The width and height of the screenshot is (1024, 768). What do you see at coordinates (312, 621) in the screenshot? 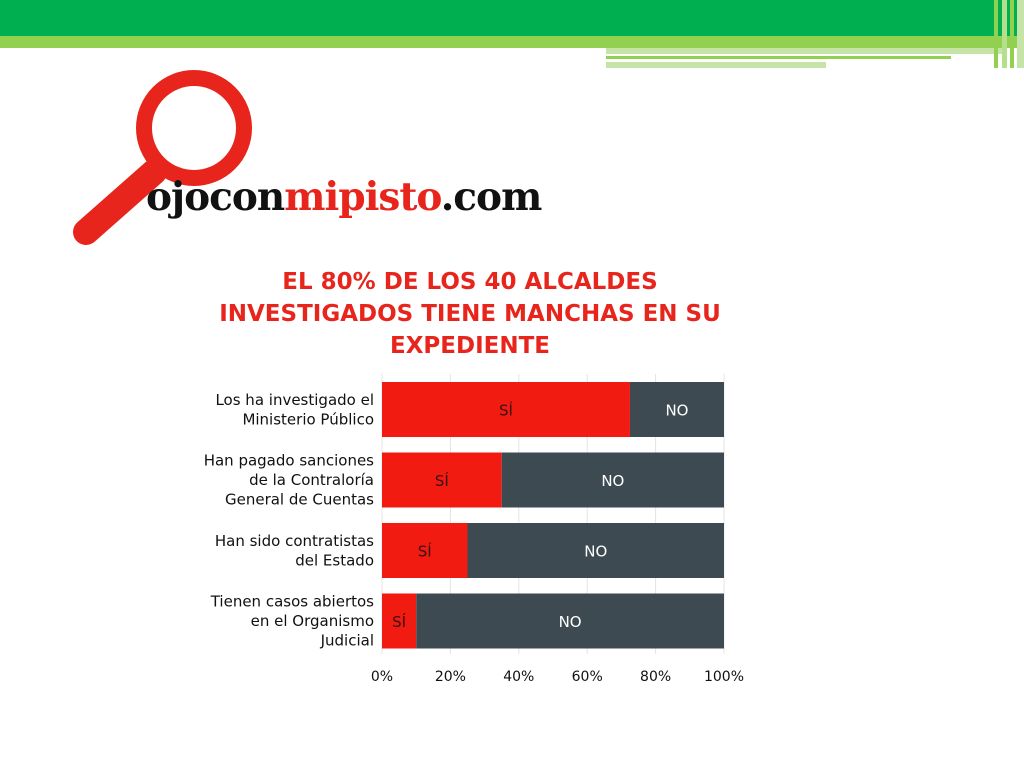
I see `category-label: en el Organismo` at bounding box center [312, 621].